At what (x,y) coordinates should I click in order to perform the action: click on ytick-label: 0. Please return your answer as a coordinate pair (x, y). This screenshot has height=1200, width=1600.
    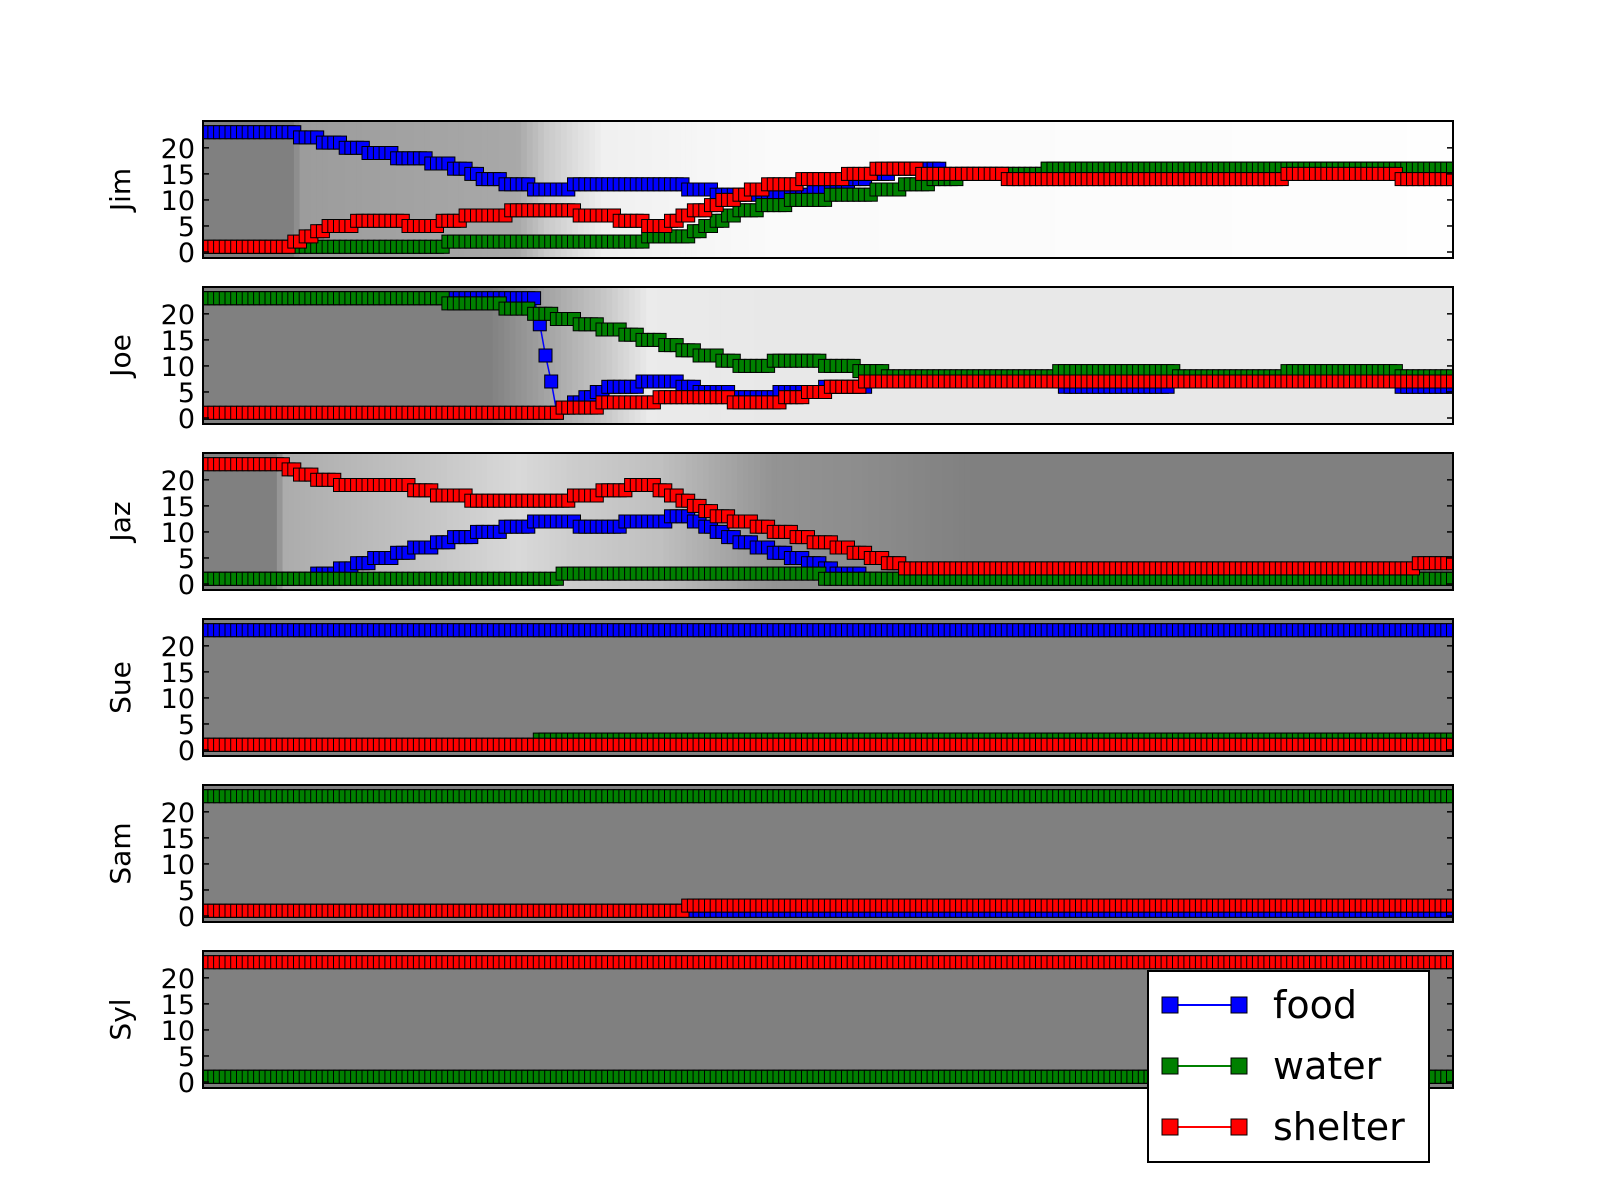
    Looking at the image, I should click on (186, 585).